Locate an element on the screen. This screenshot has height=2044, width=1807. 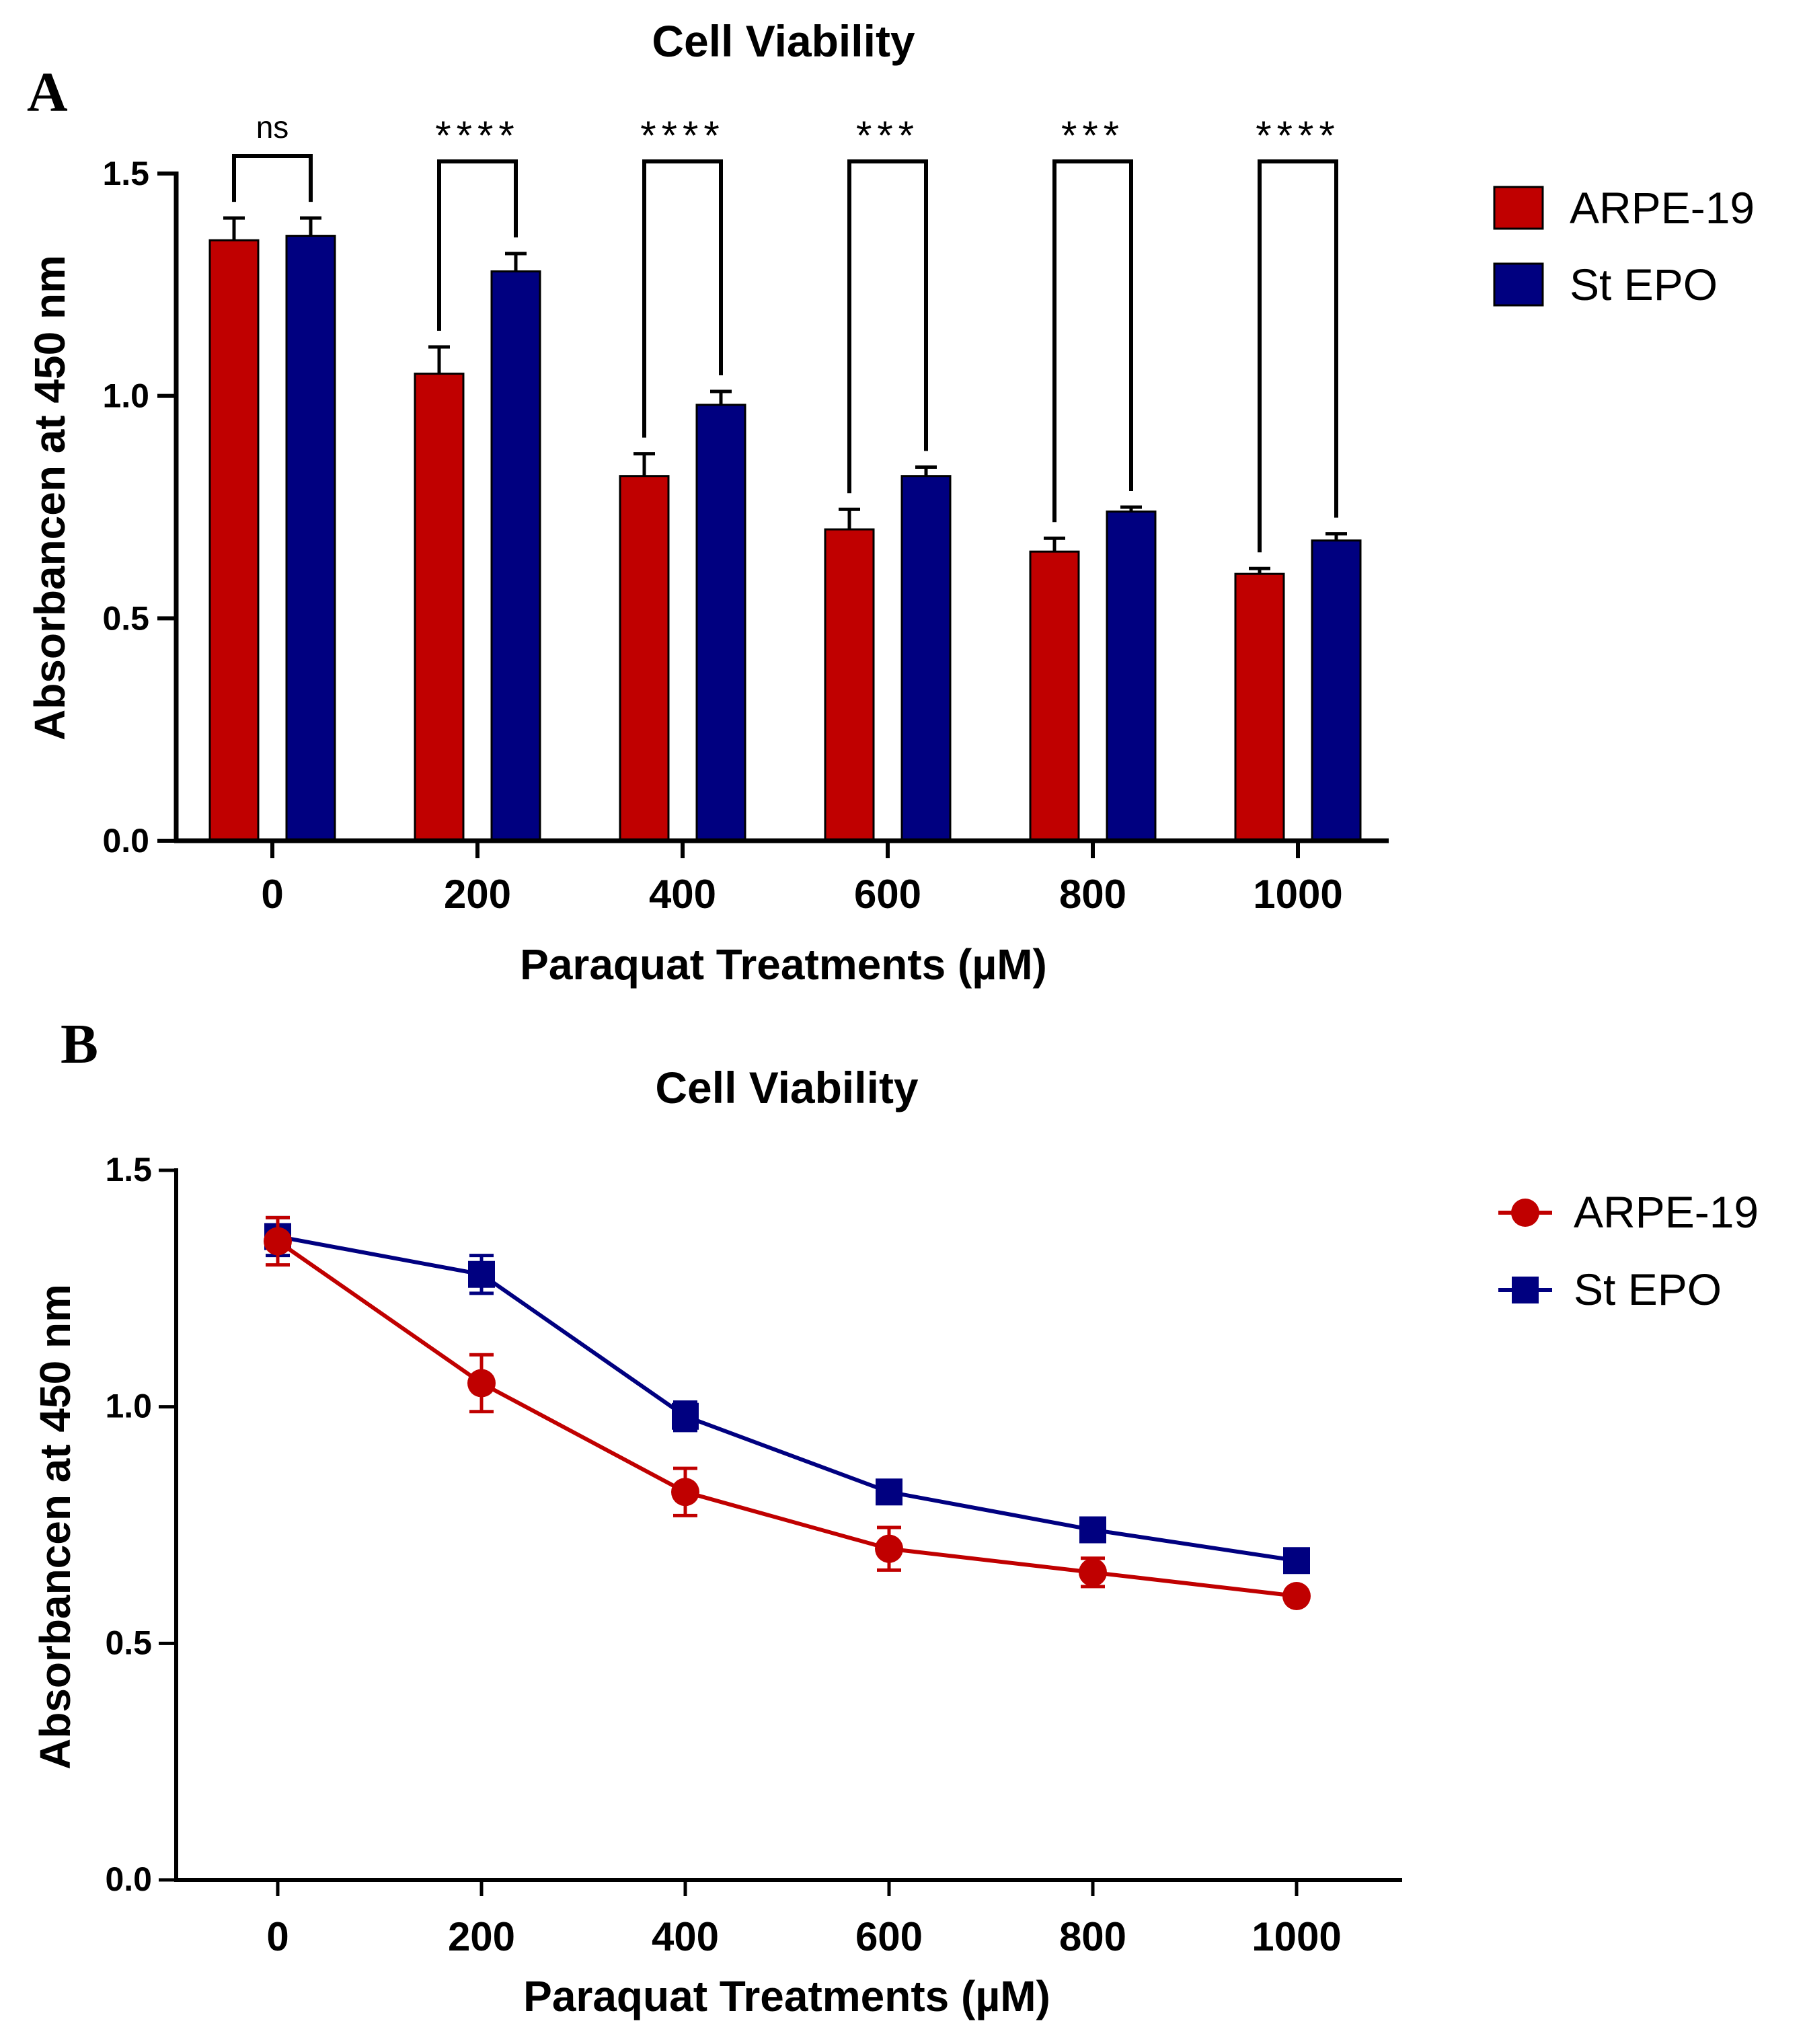
legend-b-label-arpe19: ARPE-19 is located at coordinates (1667, 1212).